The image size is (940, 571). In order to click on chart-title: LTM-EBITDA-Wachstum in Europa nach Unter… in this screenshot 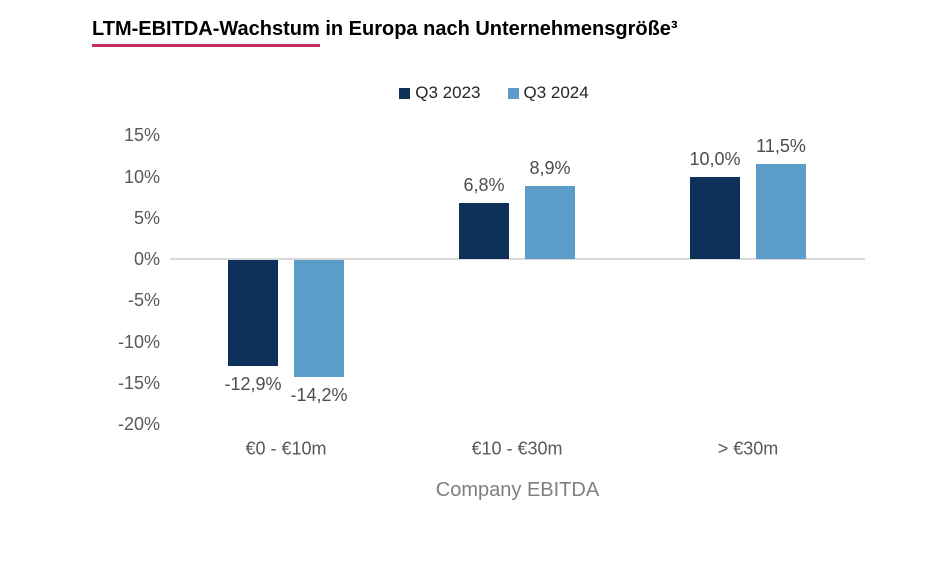, I will do `click(385, 32)`.